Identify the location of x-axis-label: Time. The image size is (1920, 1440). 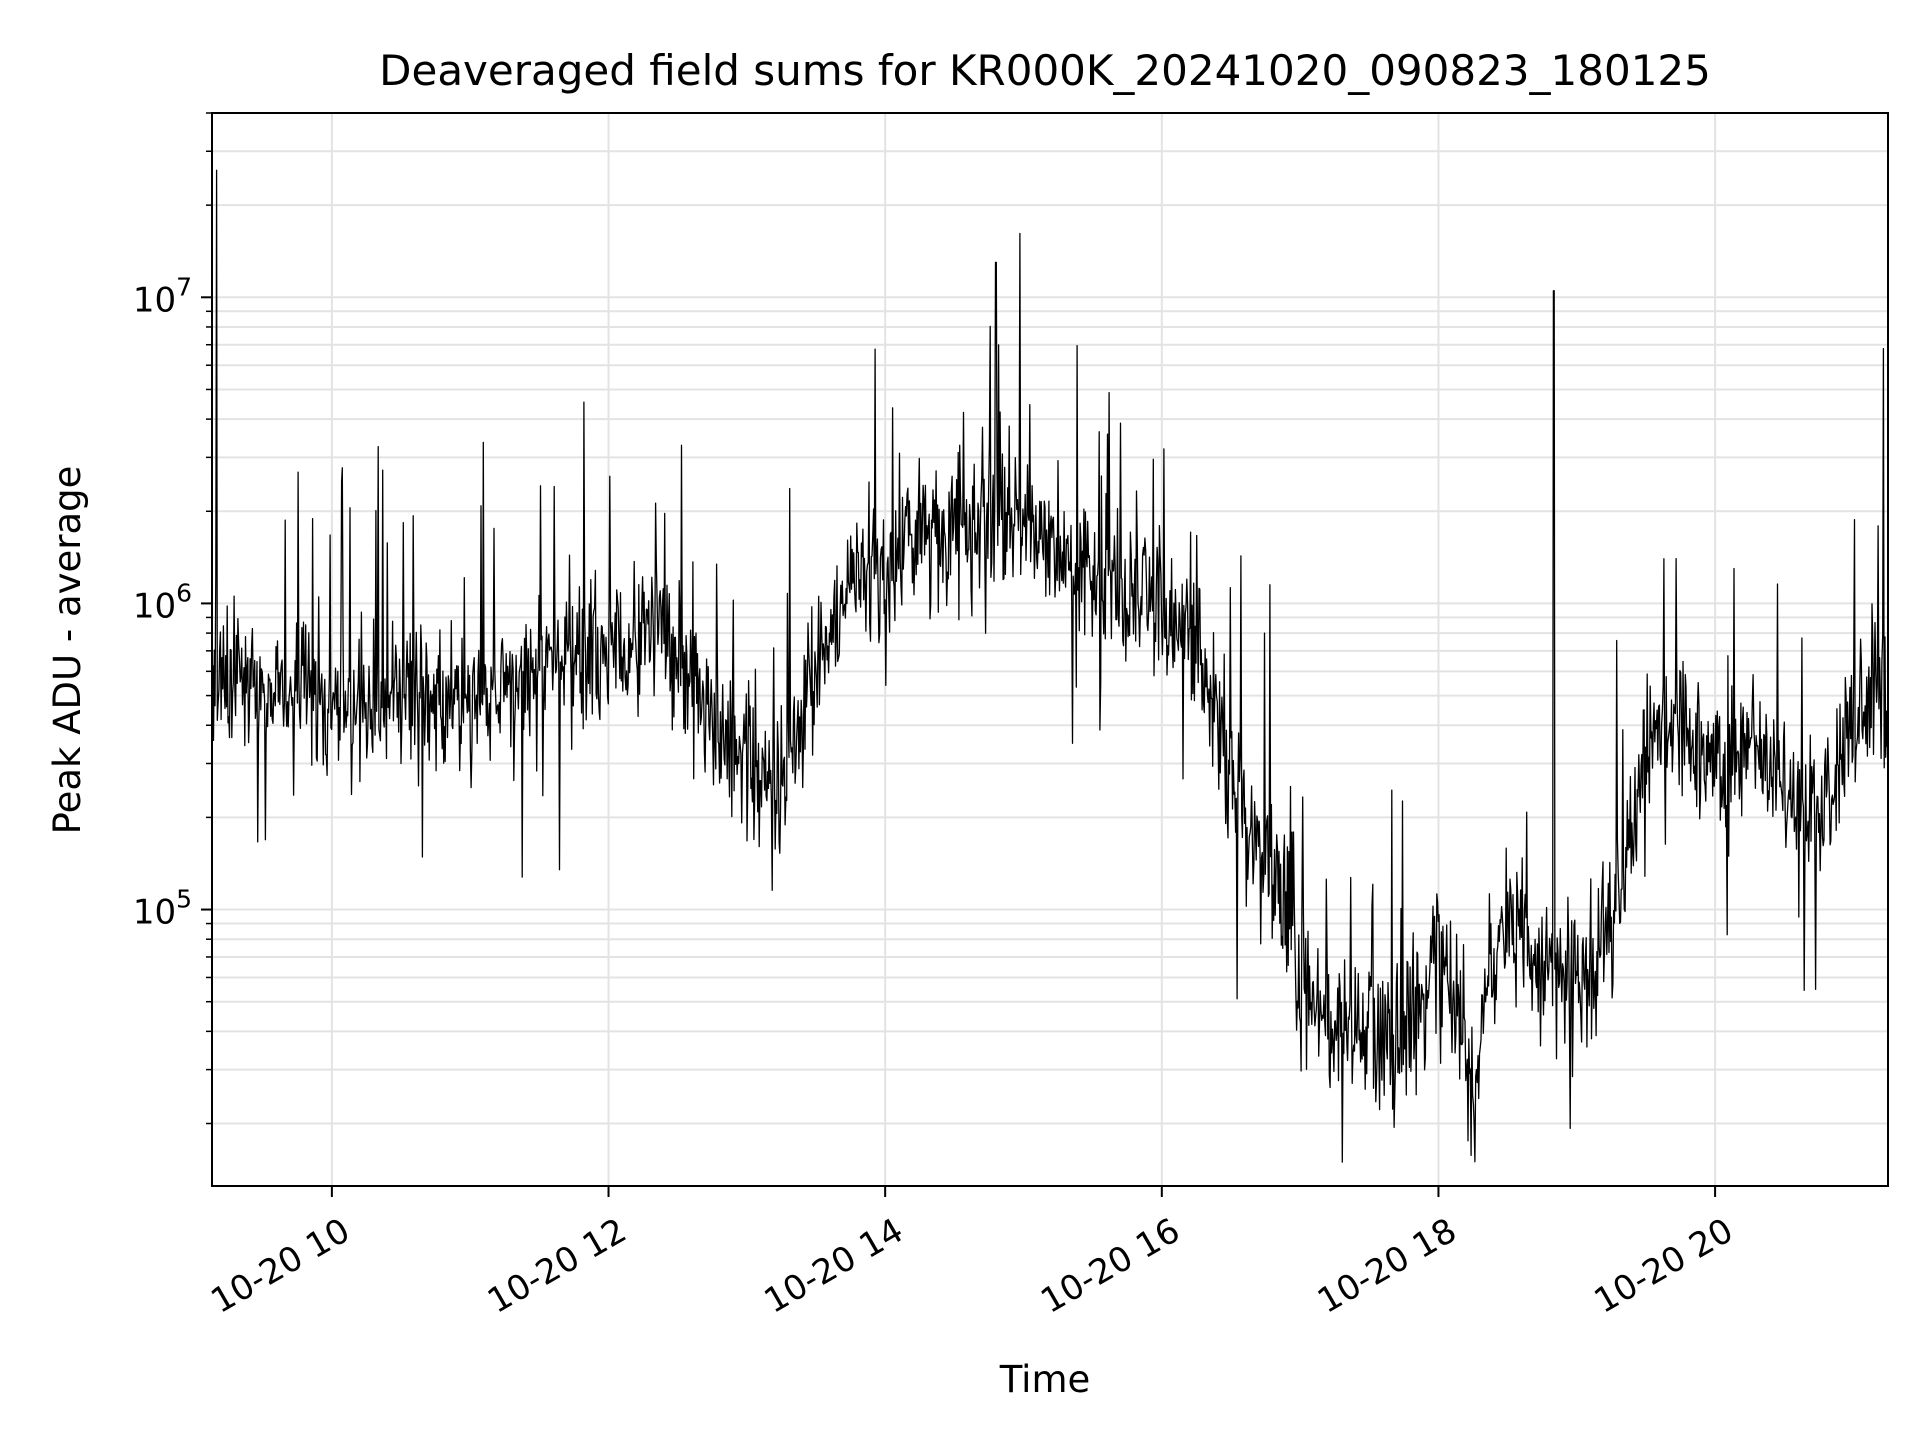
(1045, 1379).